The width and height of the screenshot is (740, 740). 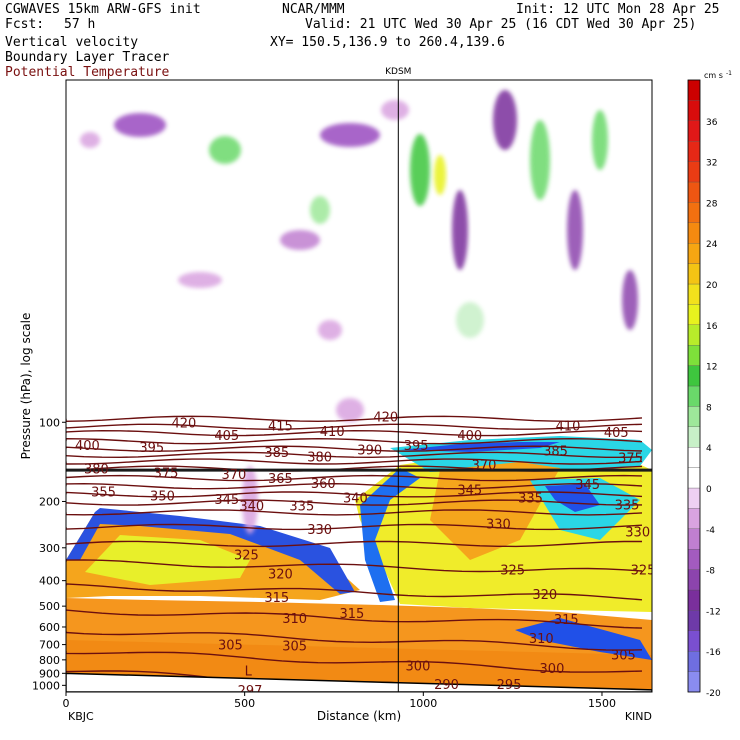 I want to click on y-tick-label-300: 300, so click(x=49, y=548).